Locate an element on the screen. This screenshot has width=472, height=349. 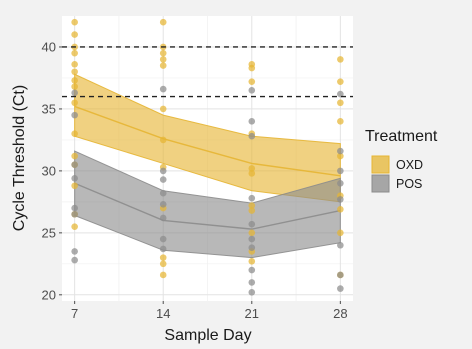
legend-label-oxd: OXD is located at coordinates (409, 165).